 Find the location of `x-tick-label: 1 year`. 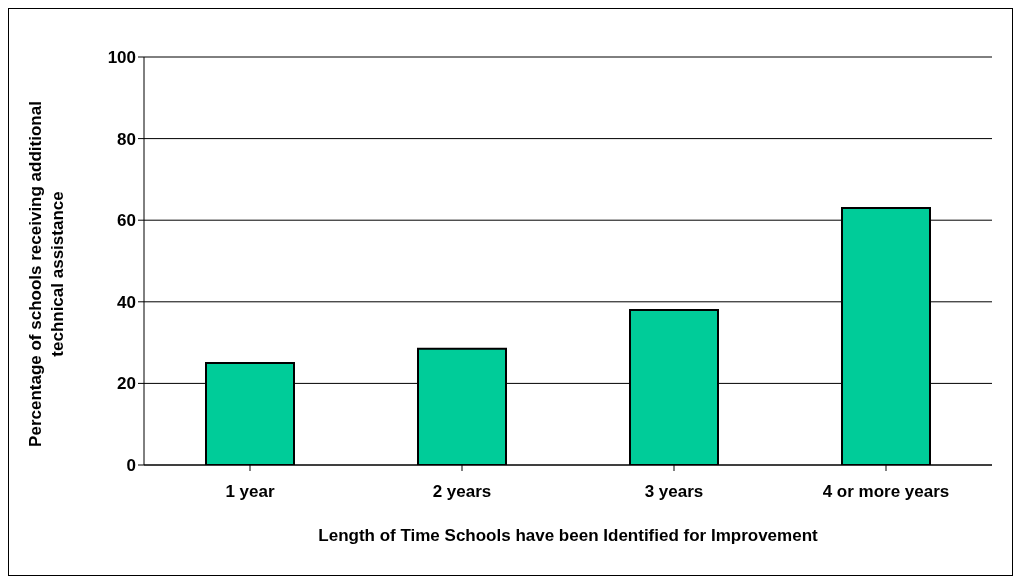

x-tick-label: 1 year is located at coordinates (250, 492).